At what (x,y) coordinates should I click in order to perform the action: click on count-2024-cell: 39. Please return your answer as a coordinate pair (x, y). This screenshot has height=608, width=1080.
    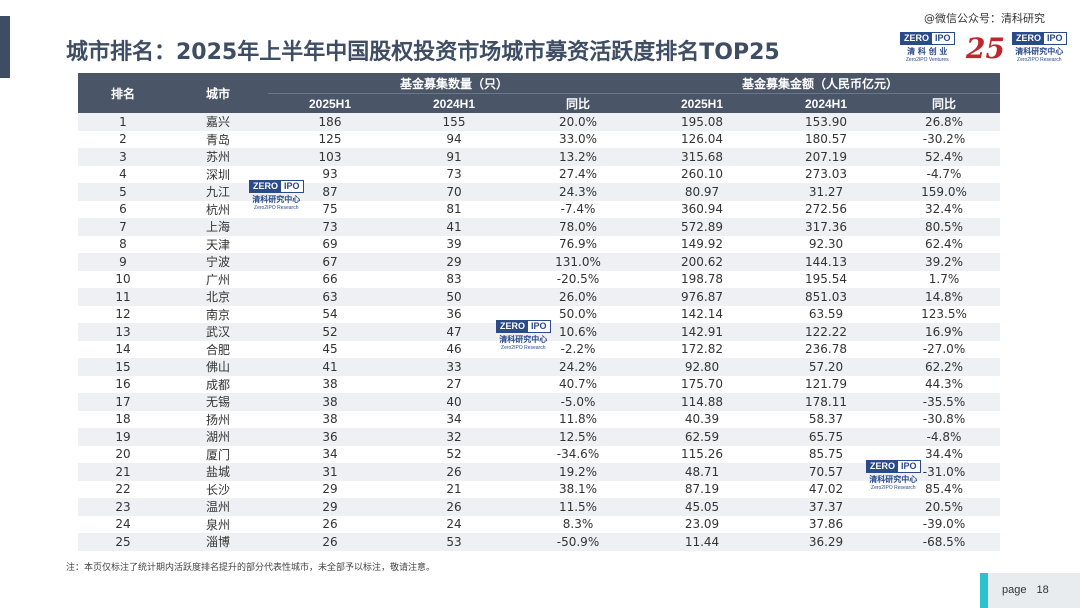
    Looking at the image, I should click on (454, 244).